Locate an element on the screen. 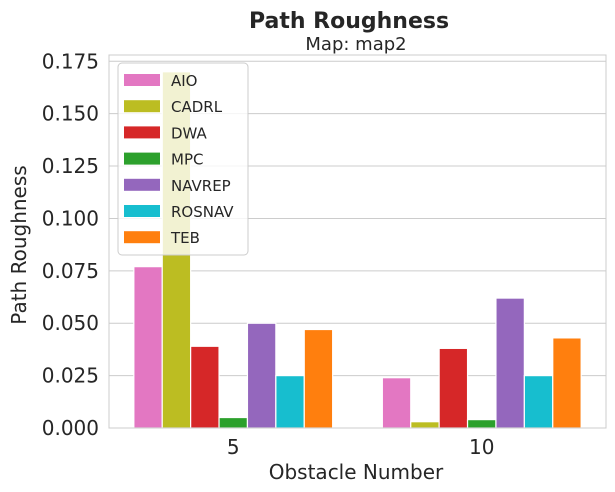 Image resolution: width=615 pixels, height=492 pixels. y-axis-label: Path Roughness is located at coordinates (19, 244).